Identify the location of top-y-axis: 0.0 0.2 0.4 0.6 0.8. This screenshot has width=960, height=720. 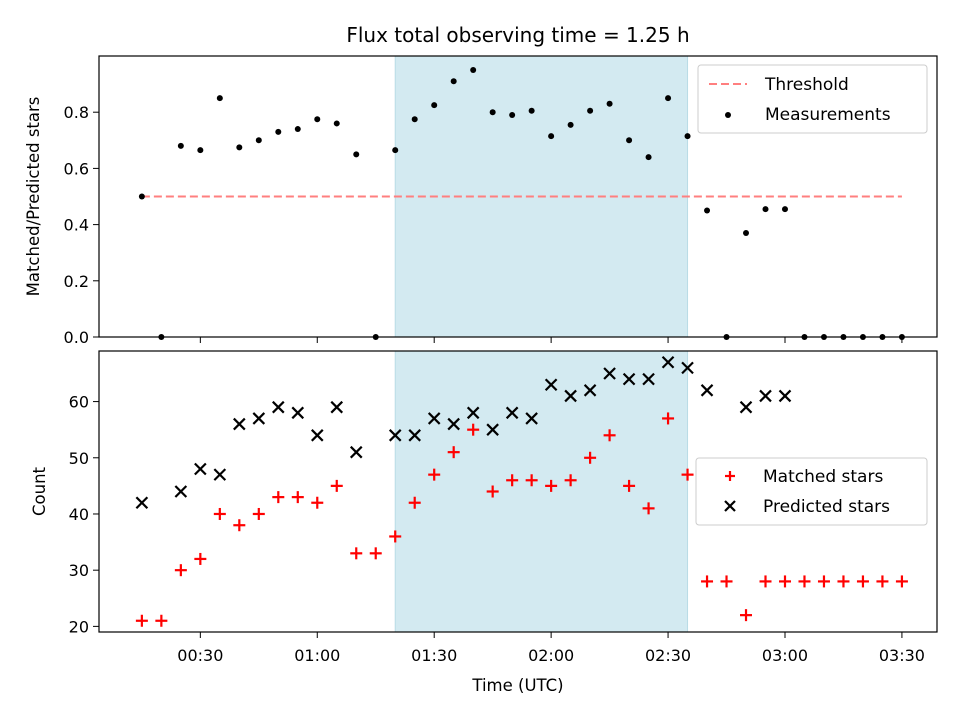
(81, 225).